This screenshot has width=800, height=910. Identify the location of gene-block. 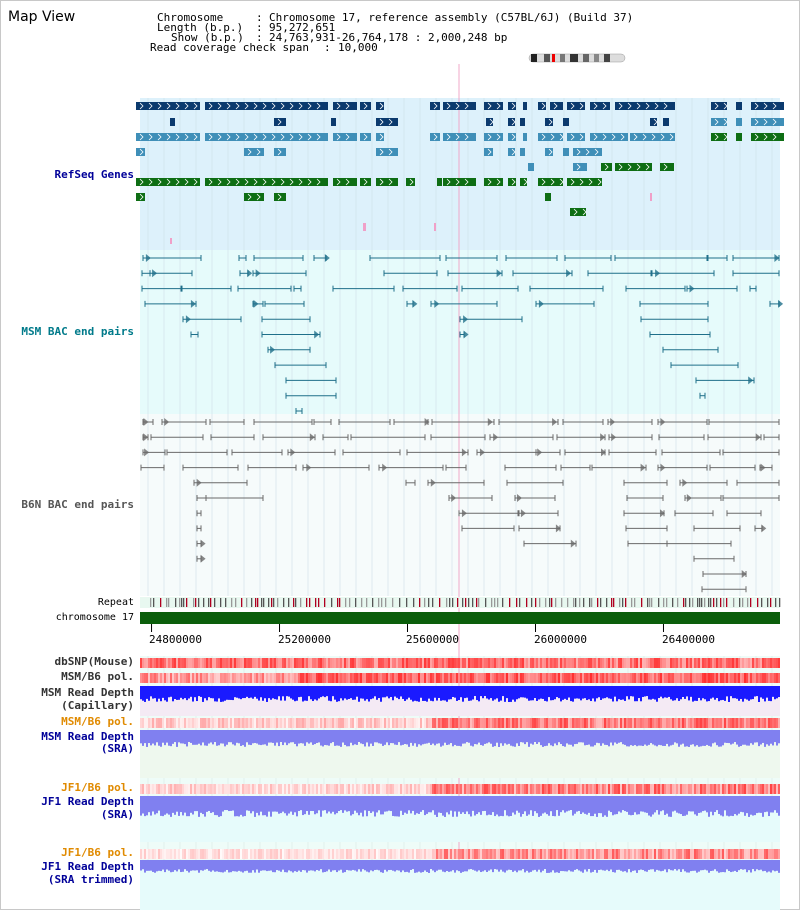
(512, 182).